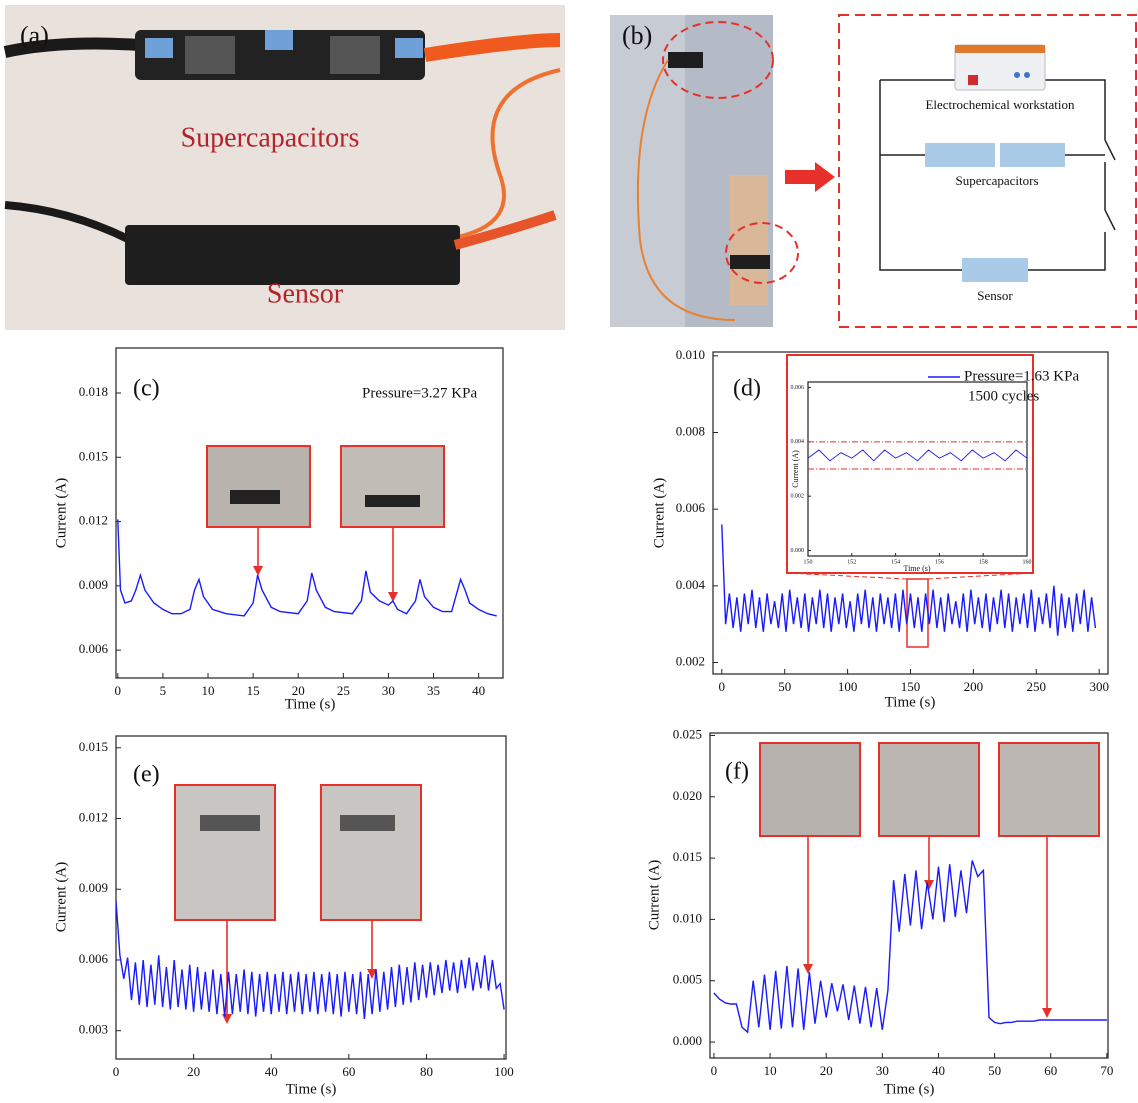 This screenshot has height=1103, width=1138. Describe the element at coordinates (1021, 376) in the screenshot. I see `legend-label: Pressure=1.63 KPa` at that location.